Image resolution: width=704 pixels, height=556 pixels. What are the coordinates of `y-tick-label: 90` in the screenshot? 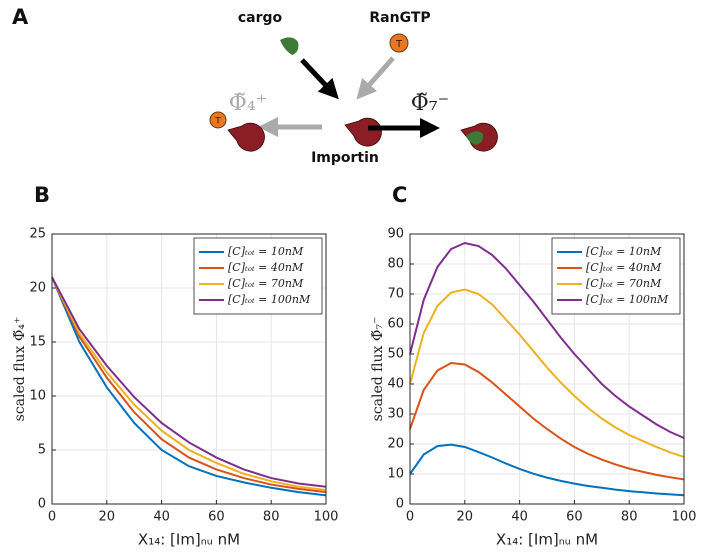 It's located at (395, 234).